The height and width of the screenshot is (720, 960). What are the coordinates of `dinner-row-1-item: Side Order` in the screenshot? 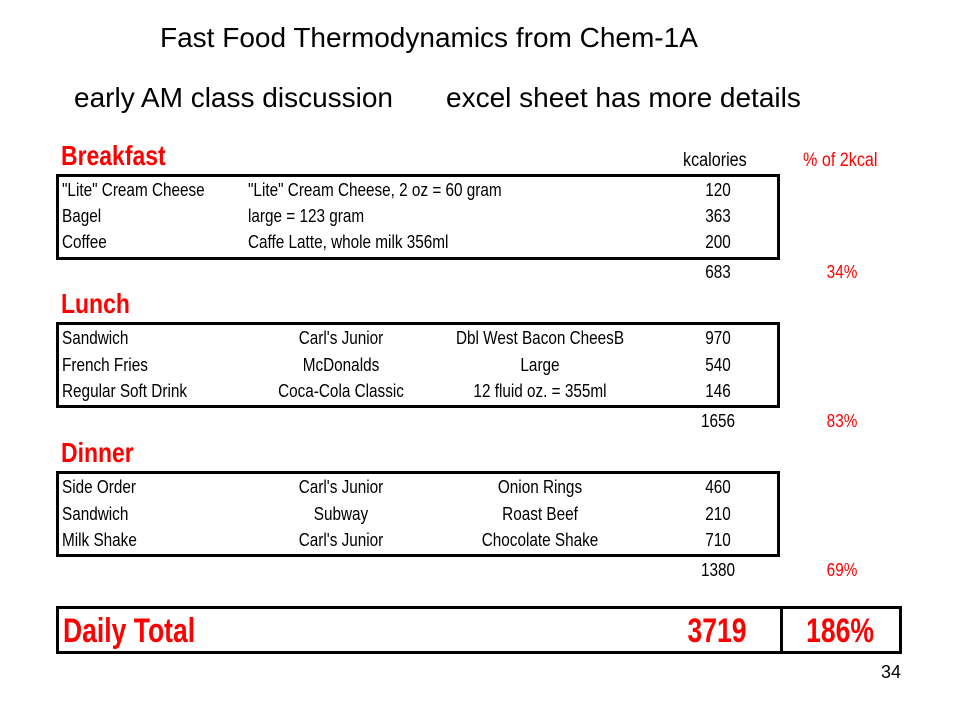 It's located at (99, 487).